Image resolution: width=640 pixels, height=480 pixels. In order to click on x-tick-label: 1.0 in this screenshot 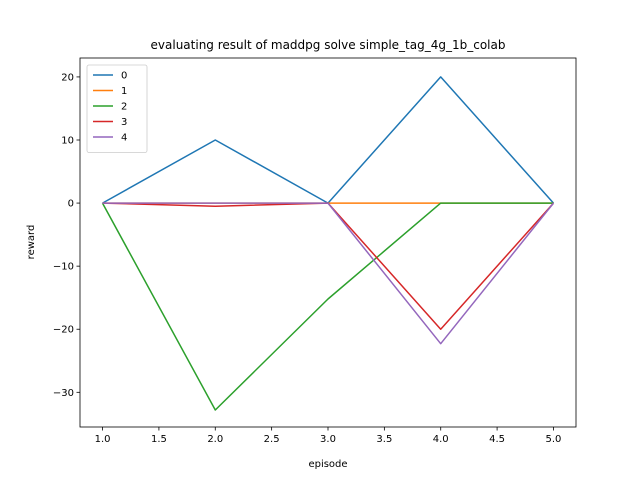, I will do `click(103, 439)`.